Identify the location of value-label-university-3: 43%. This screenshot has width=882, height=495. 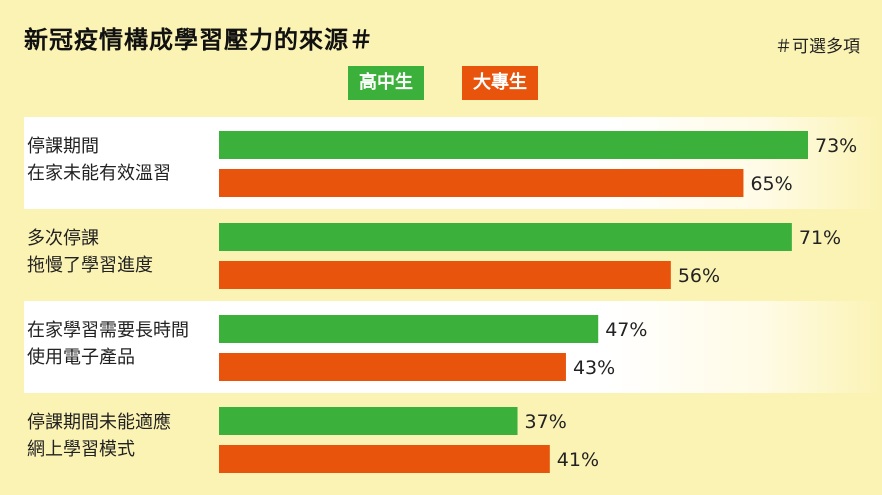
(594, 368).